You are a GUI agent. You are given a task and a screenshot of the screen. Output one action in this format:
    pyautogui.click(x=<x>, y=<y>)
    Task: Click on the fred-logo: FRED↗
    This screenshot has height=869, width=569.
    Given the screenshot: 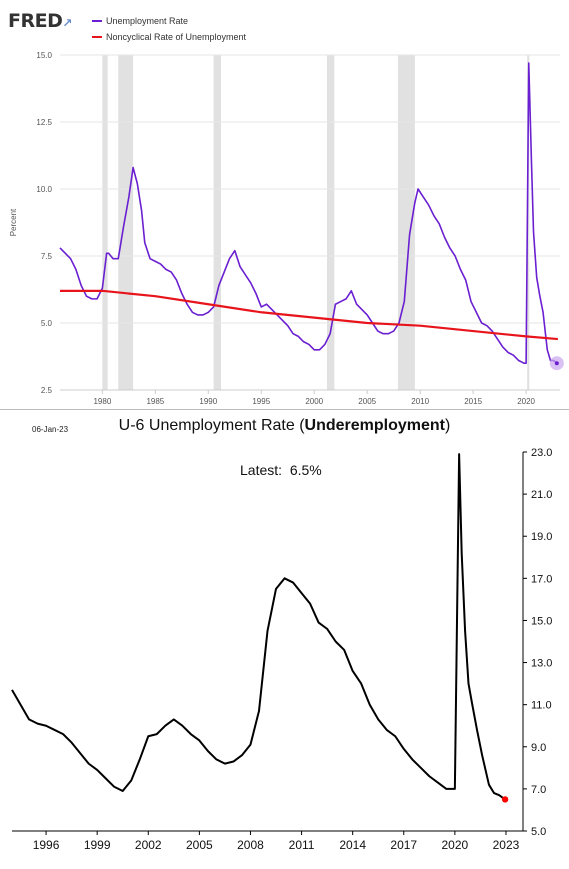 What is the action you would take?
    pyautogui.click(x=40, y=21)
    